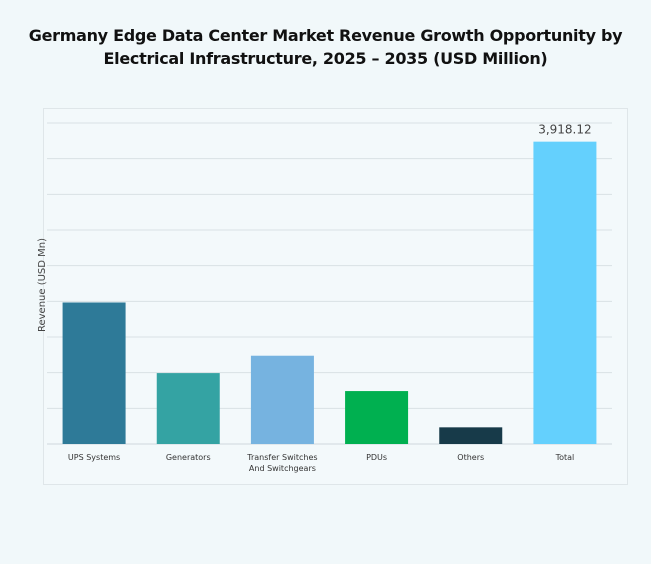  What do you see at coordinates (564, 130) in the screenshot?
I see `data-label: 3,918.12` at bounding box center [564, 130].